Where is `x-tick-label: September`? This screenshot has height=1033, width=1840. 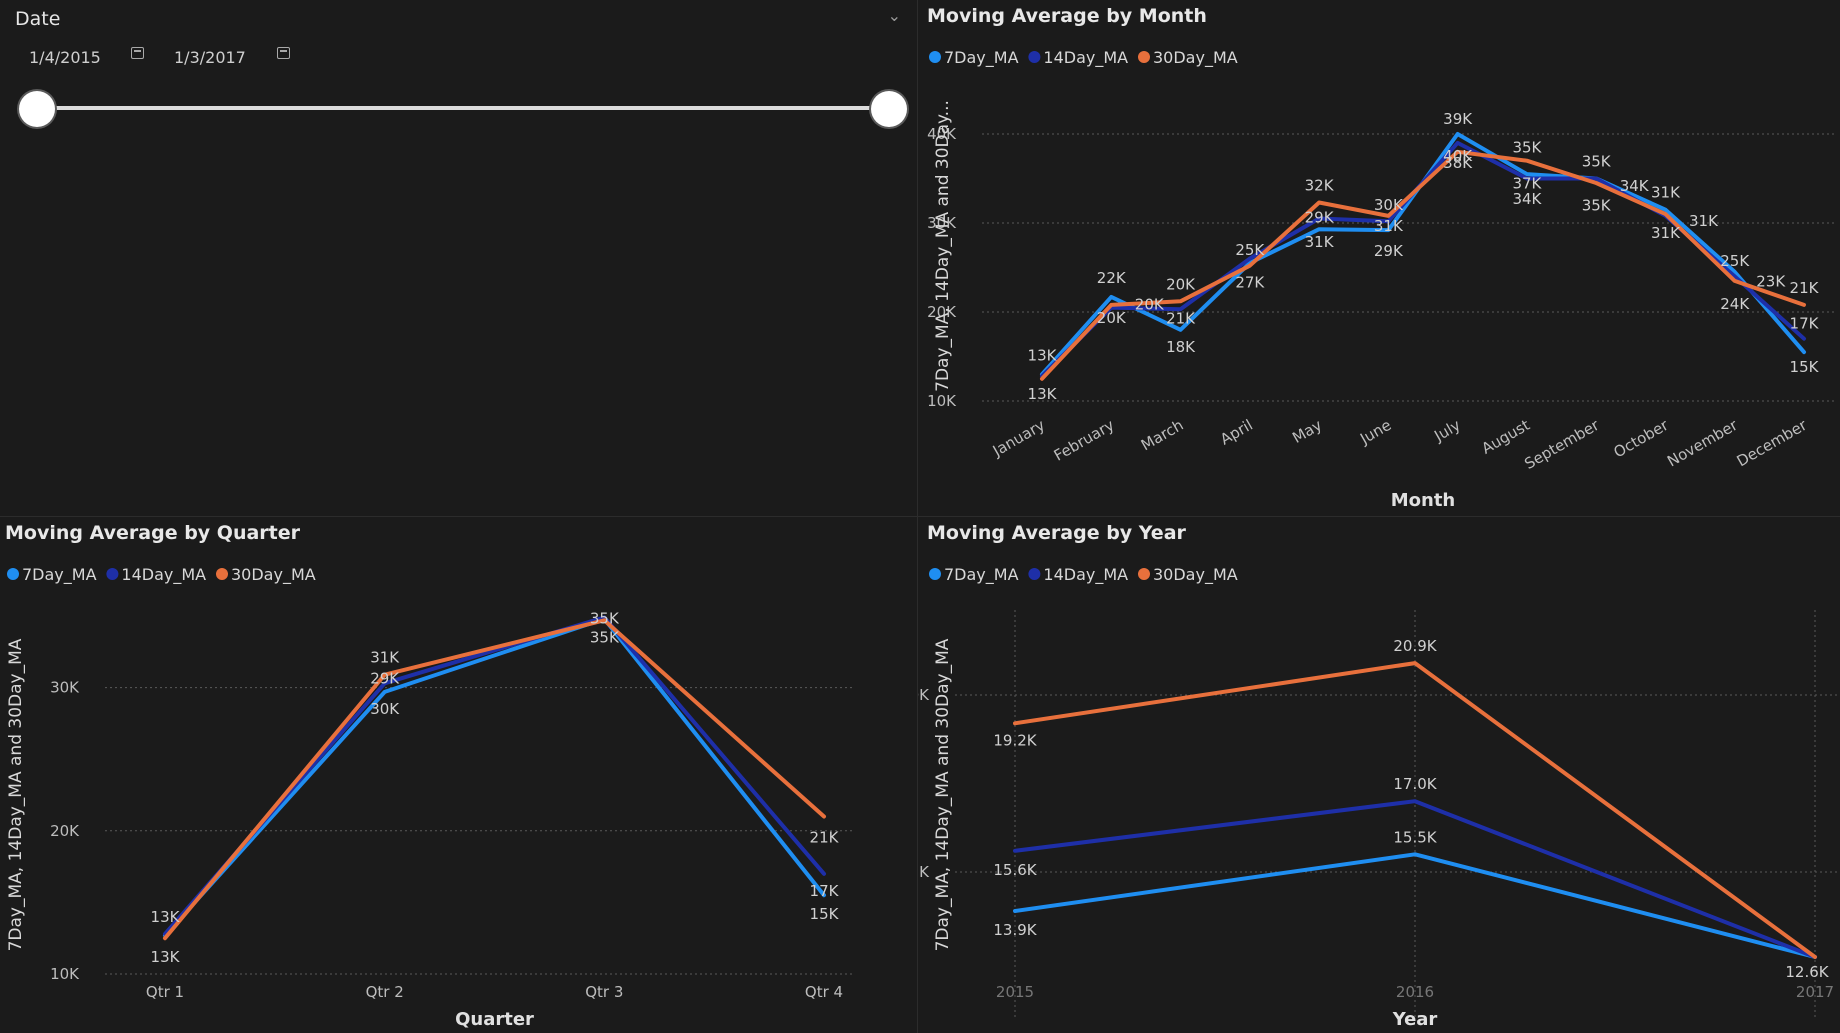
x-tick-label: September is located at coordinates (1562, 443).